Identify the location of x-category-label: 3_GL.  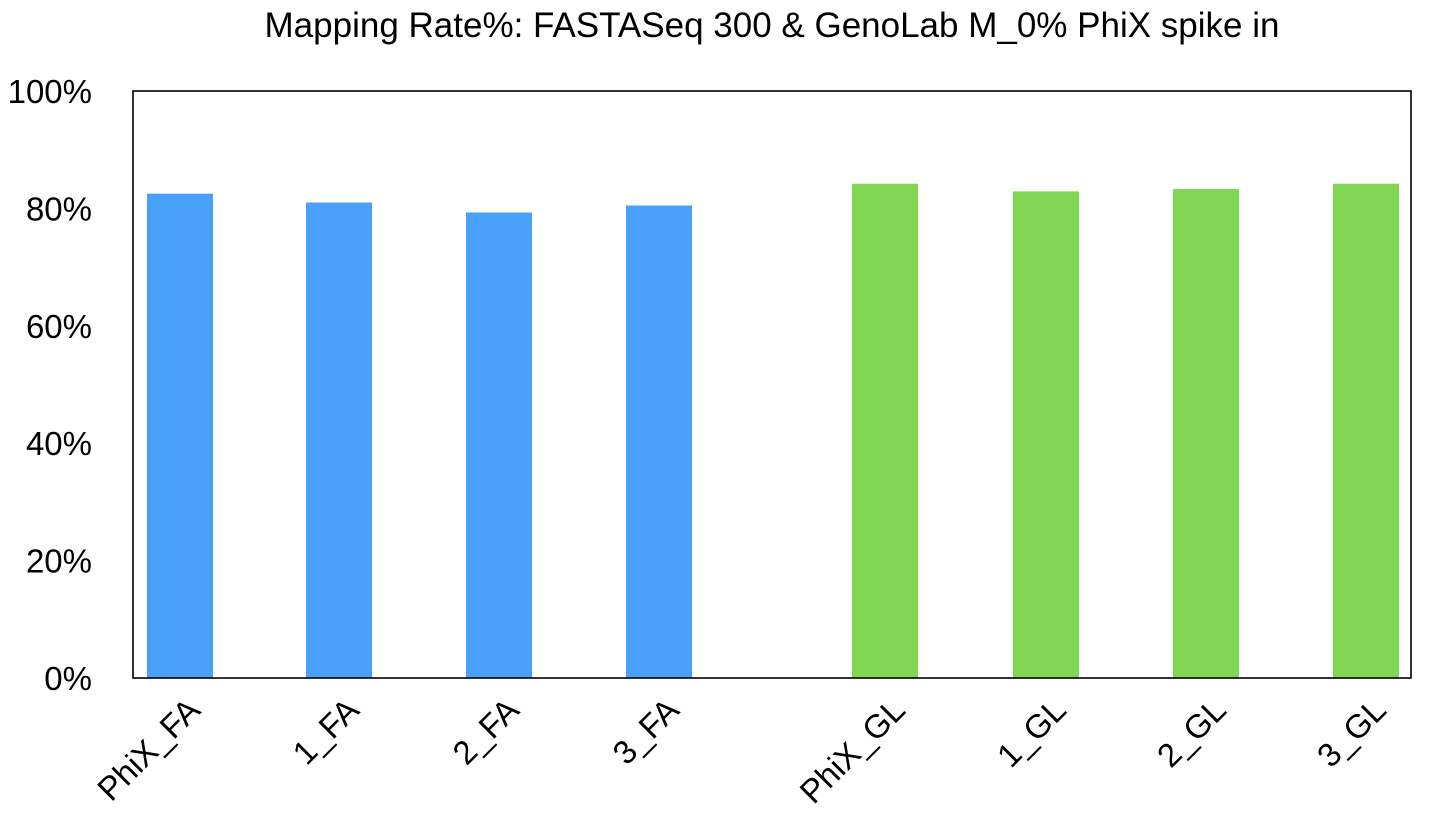
(1351, 732).